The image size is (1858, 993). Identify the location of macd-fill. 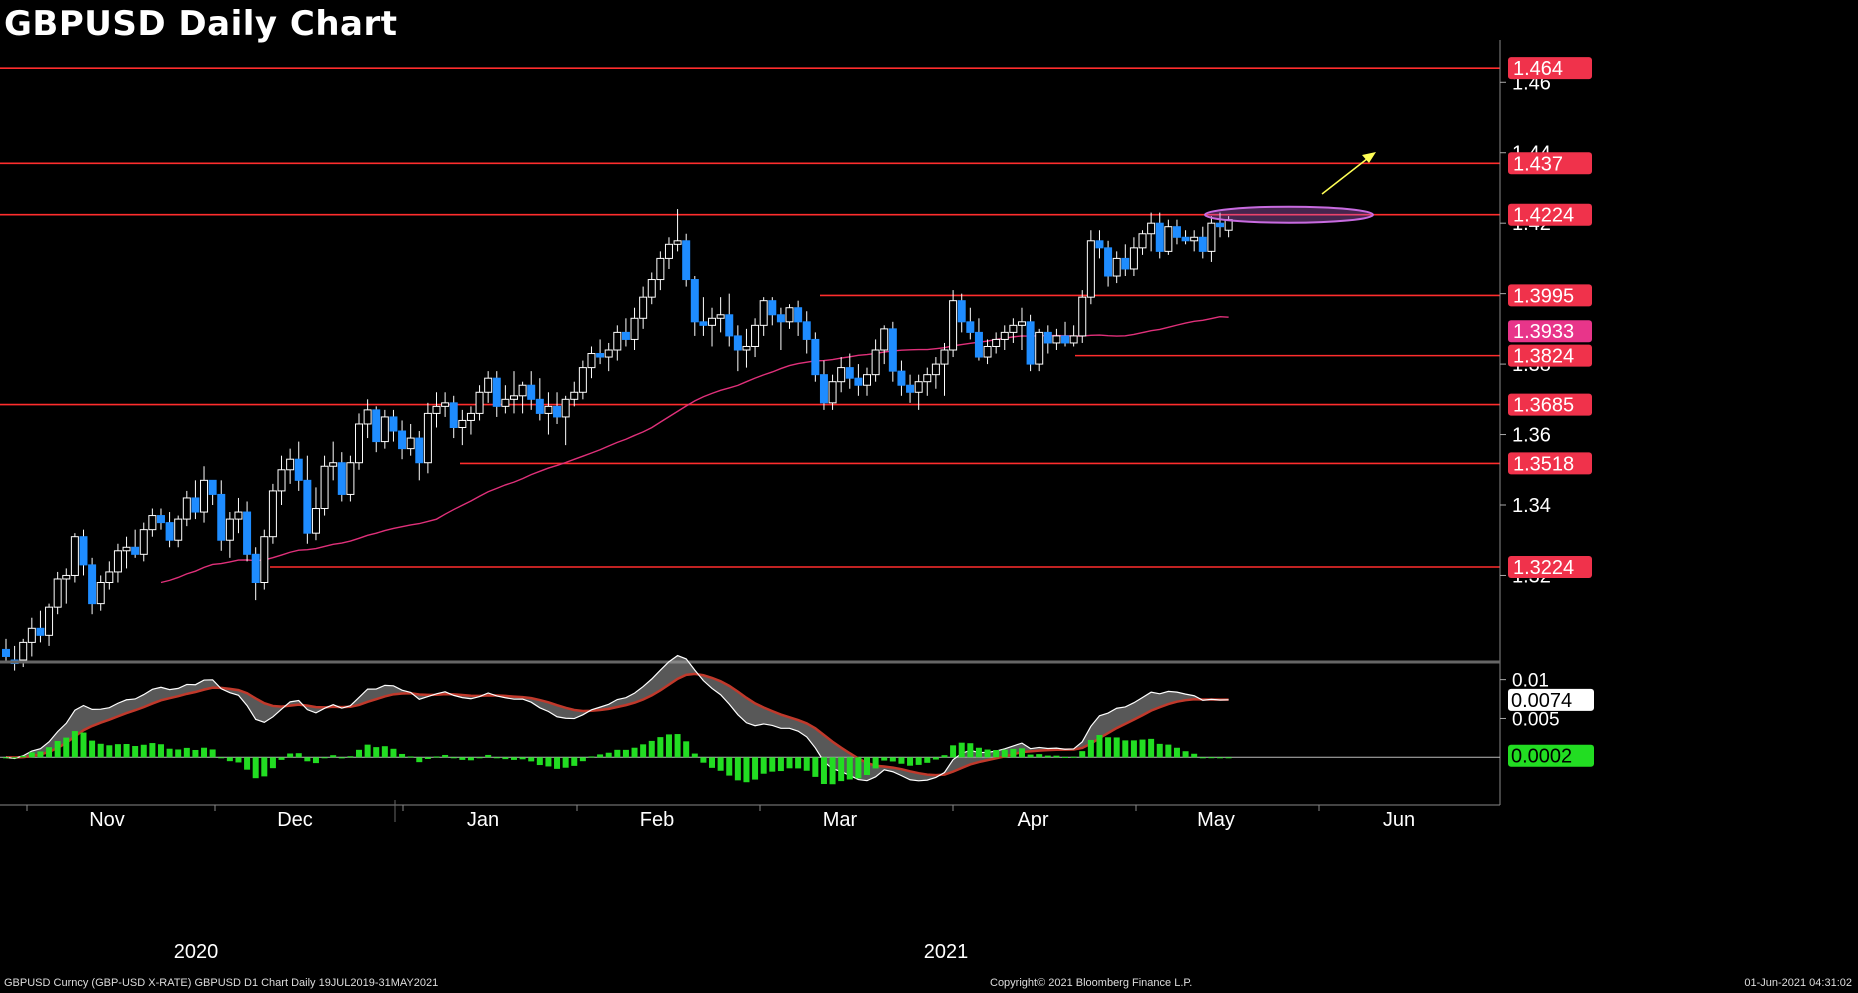
(617, 718).